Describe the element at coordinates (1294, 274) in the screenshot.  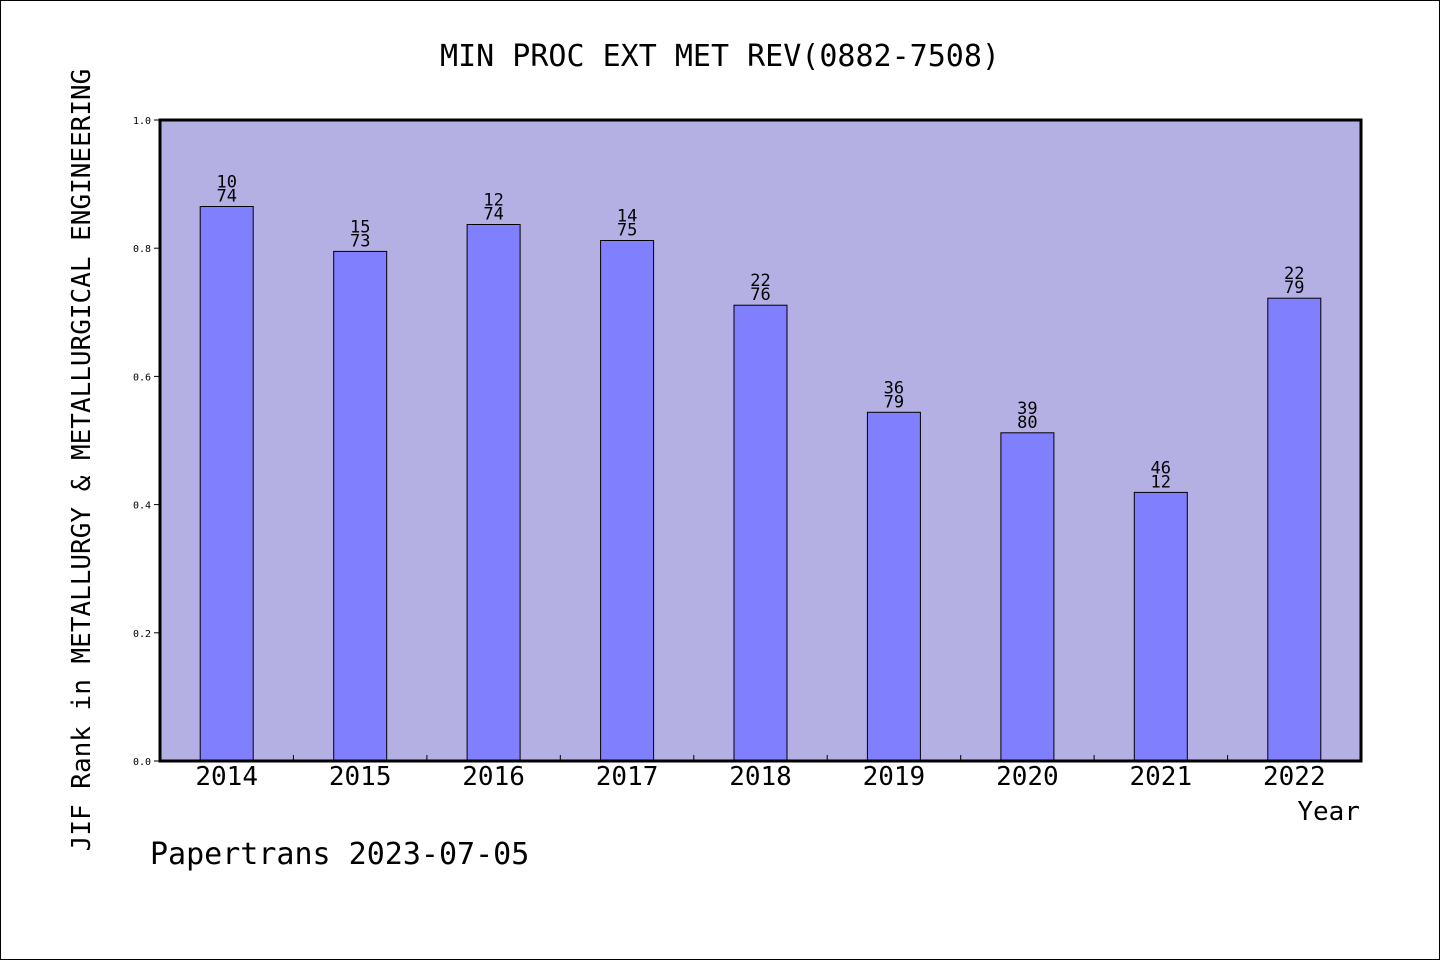
I see `bar-label-2022-line-1: 22` at that location.